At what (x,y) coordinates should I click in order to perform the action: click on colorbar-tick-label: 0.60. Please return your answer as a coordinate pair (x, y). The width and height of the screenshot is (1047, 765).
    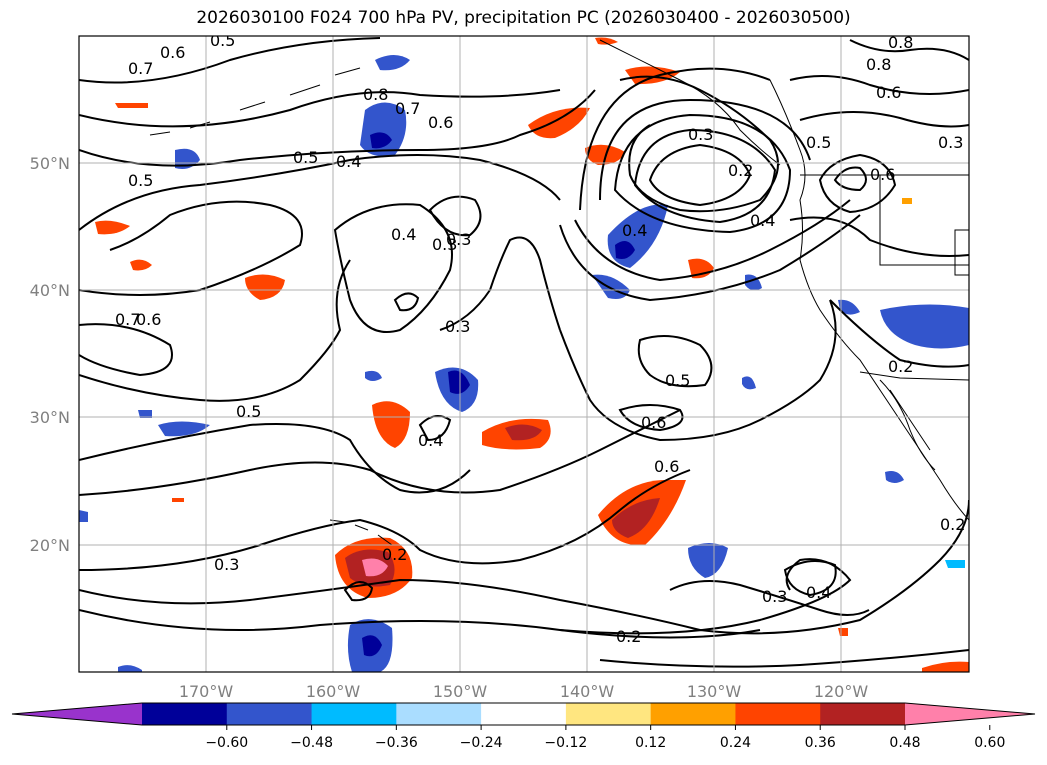
    Looking at the image, I should click on (989, 743).